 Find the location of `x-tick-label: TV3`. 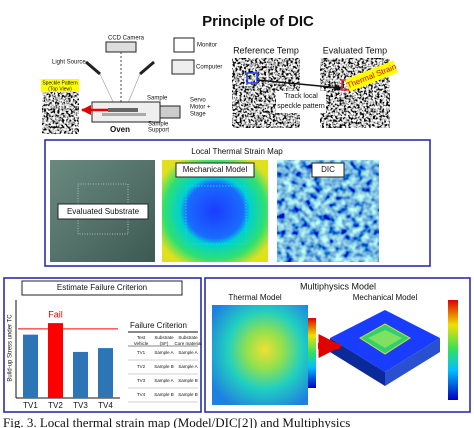

x-tick-label: TV3 is located at coordinates (80, 405).